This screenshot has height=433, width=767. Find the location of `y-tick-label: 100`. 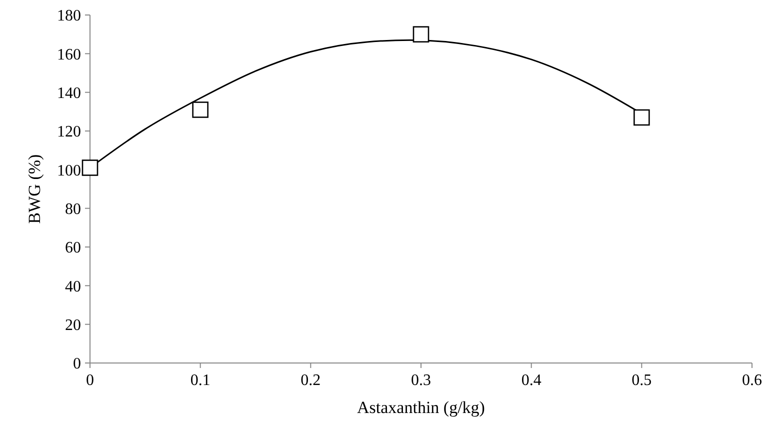

y-tick-label: 100 is located at coordinates (69, 171).